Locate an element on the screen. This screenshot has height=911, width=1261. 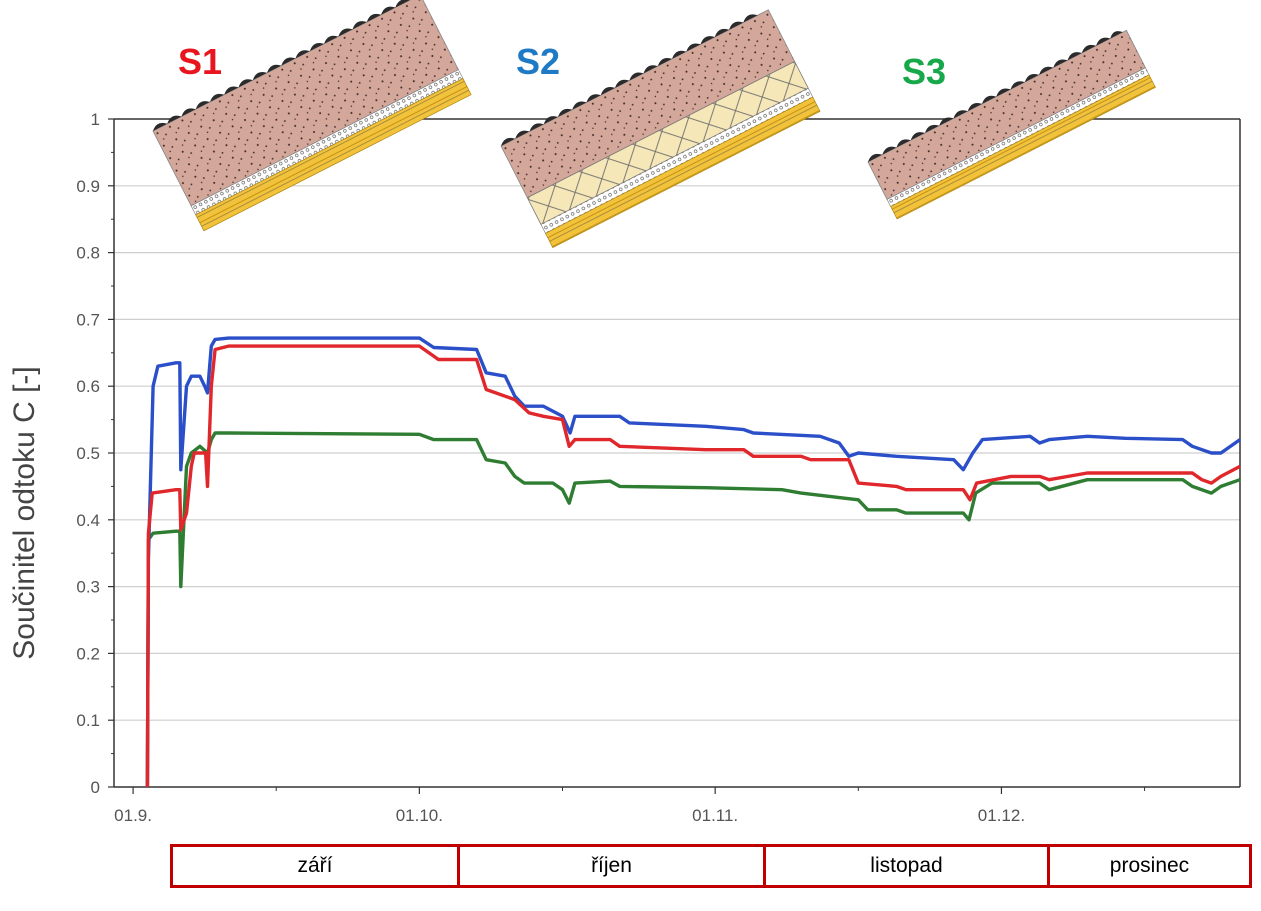
series-label-s3: S3 is located at coordinates (924, 71).